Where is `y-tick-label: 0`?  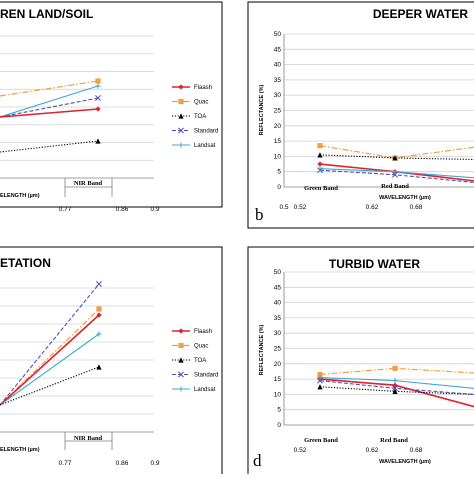
y-tick-label: 0 is located at coordinates (279, 425).